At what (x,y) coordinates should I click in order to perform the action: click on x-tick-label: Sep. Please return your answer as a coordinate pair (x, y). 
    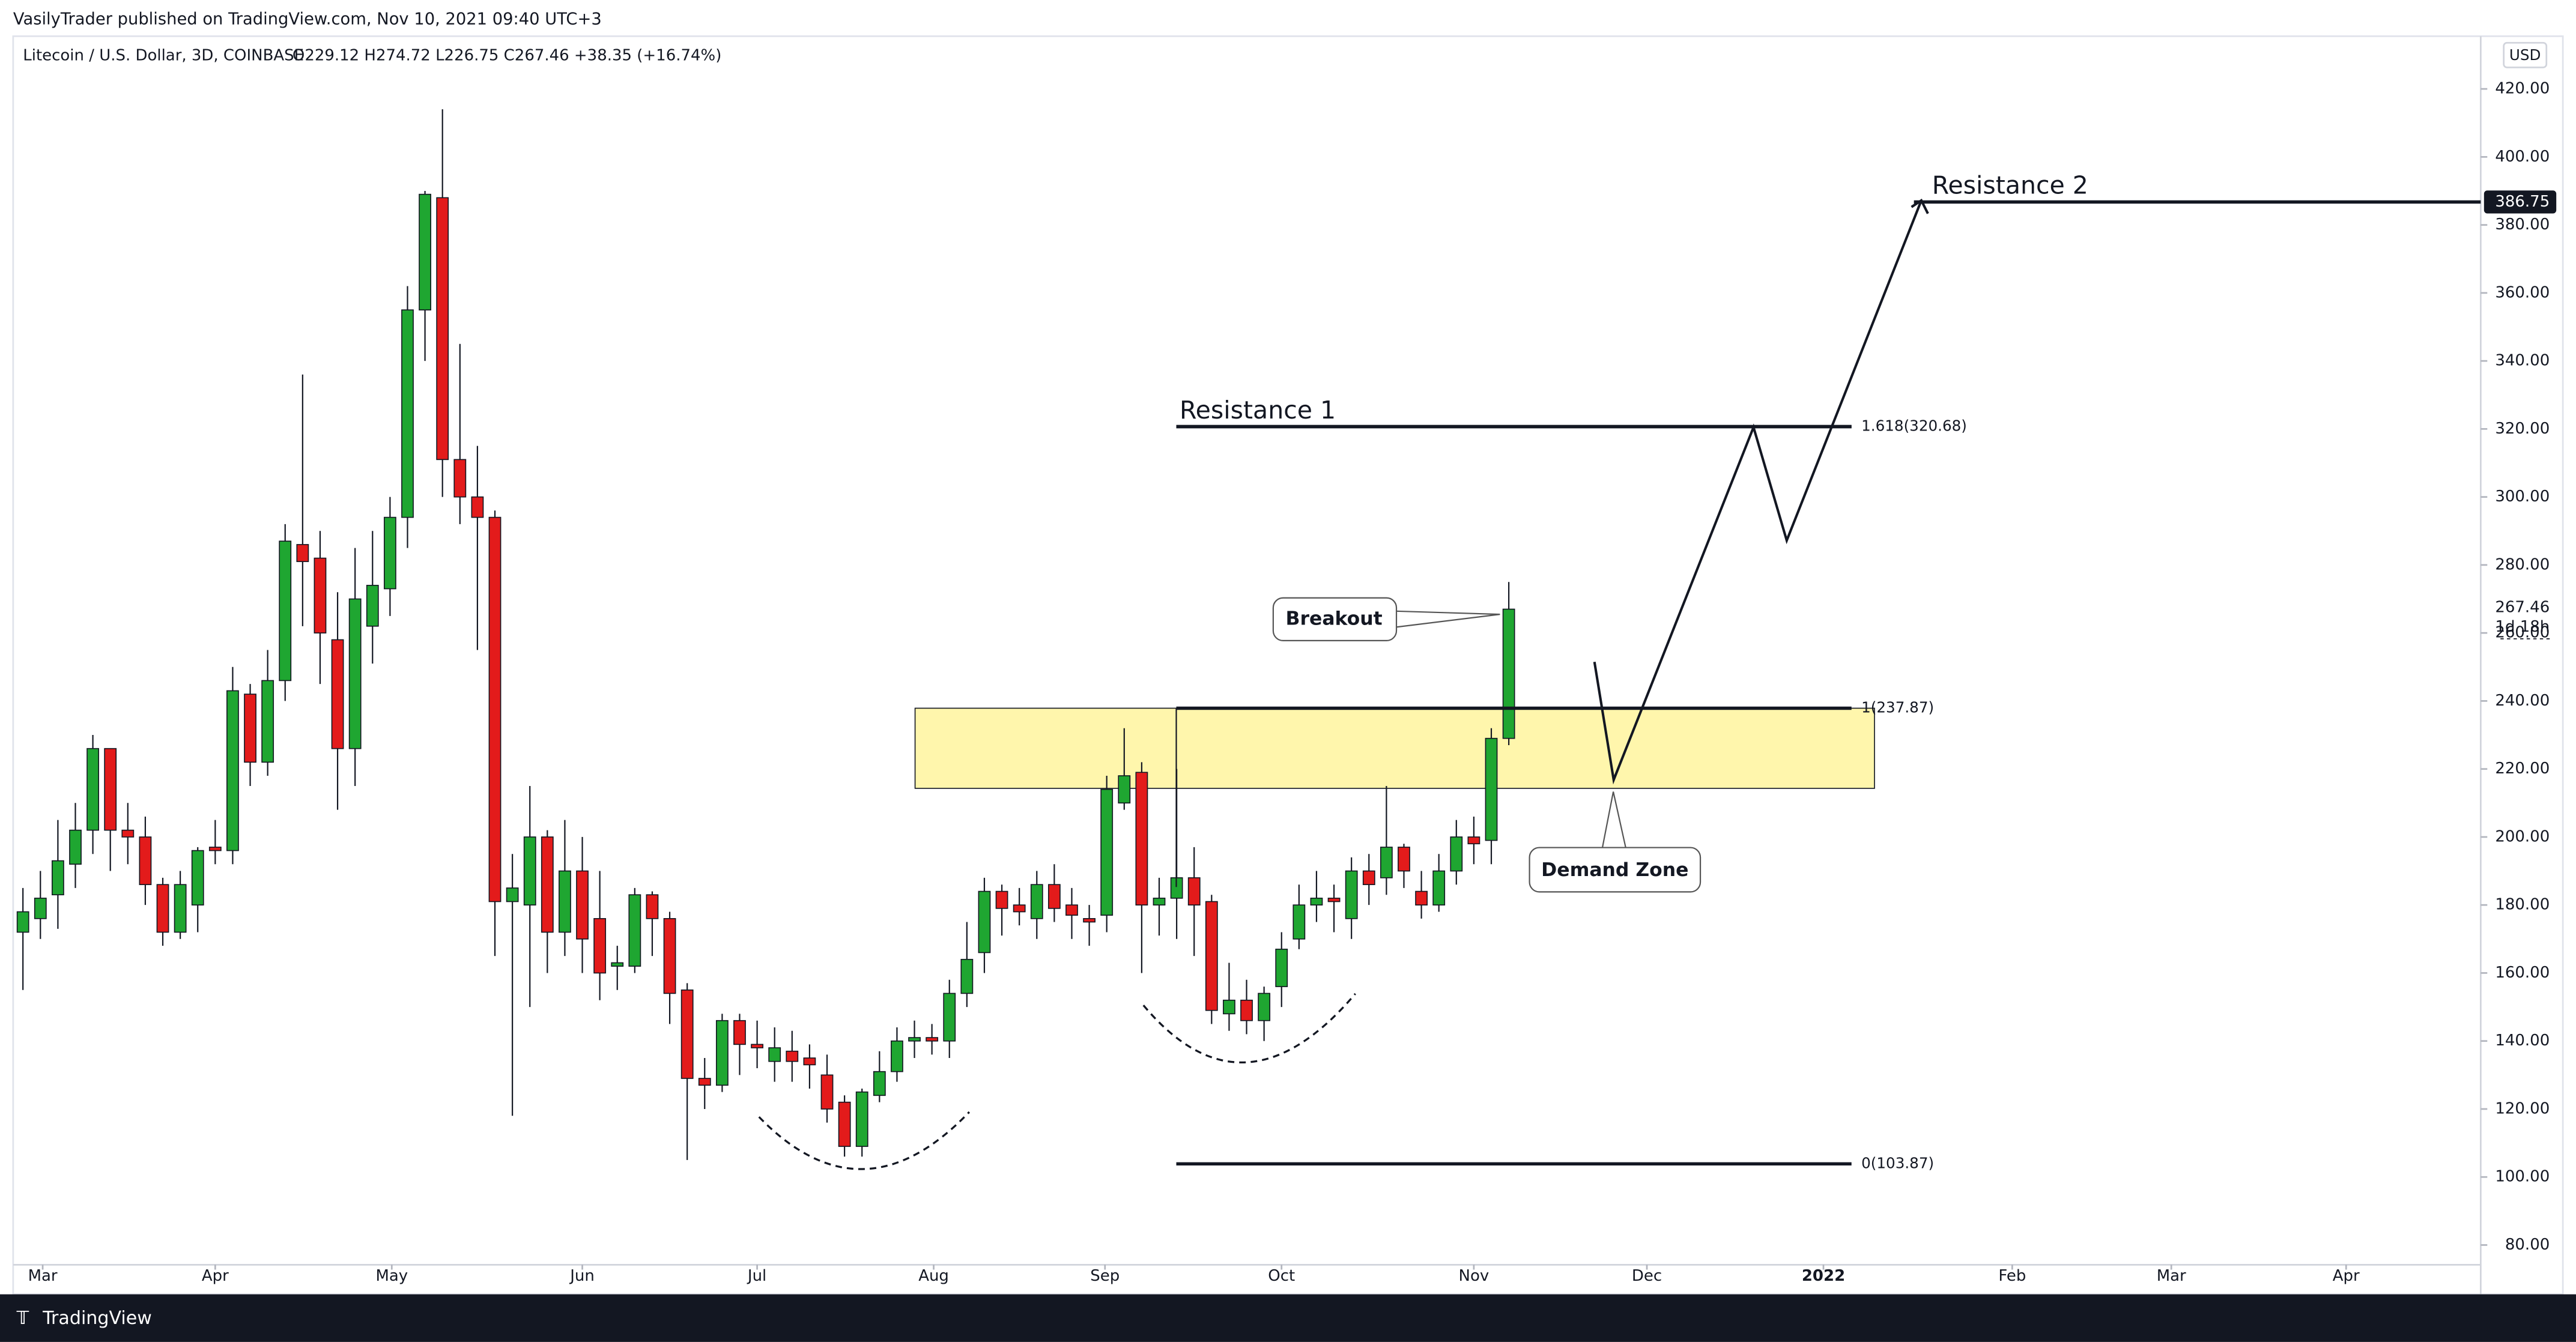
    Looking at the image, I should click on (1105, 1276).